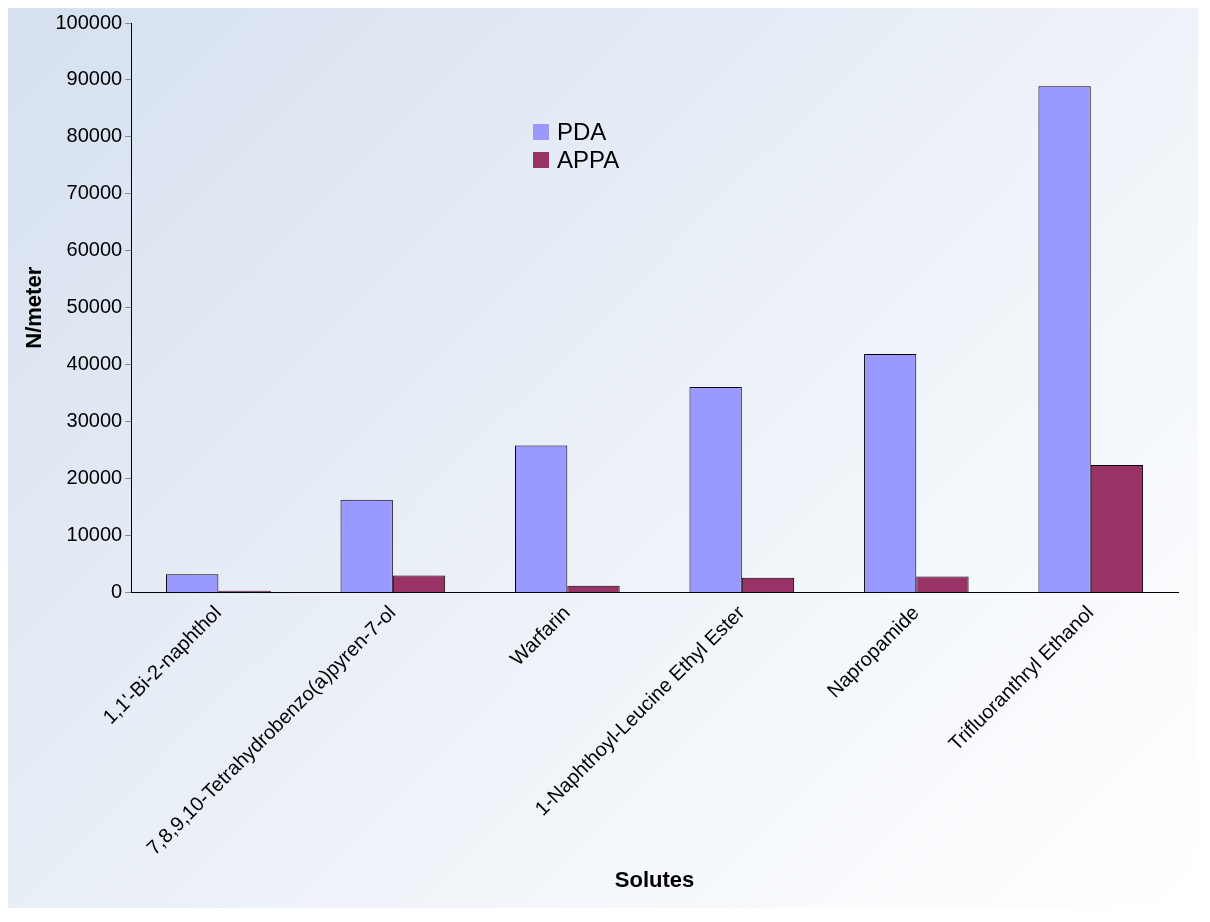 The width and height of the screenshot is (1210, 922). Describe the element at coordinates (94, 135) in the screenshot. I see `y-tick-label: 80000` at that location.